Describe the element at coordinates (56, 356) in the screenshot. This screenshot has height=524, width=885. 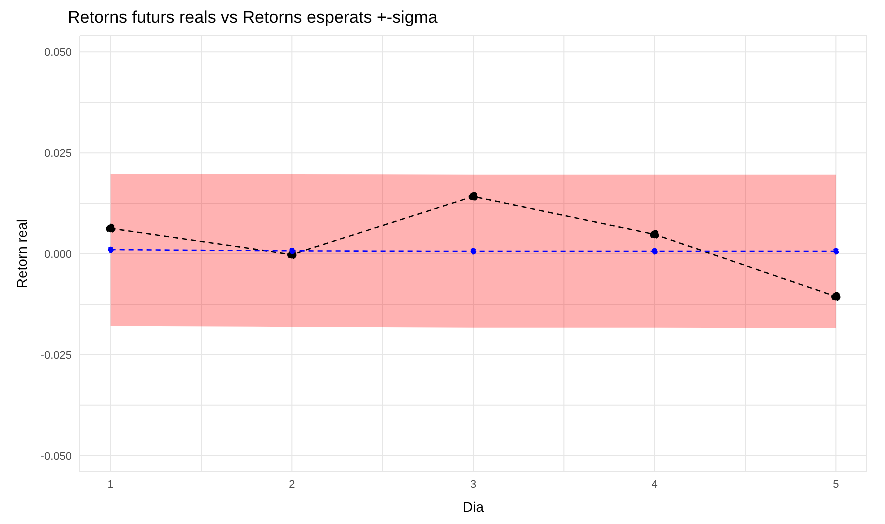
I see `y-tick-label: -0.025` at that location.